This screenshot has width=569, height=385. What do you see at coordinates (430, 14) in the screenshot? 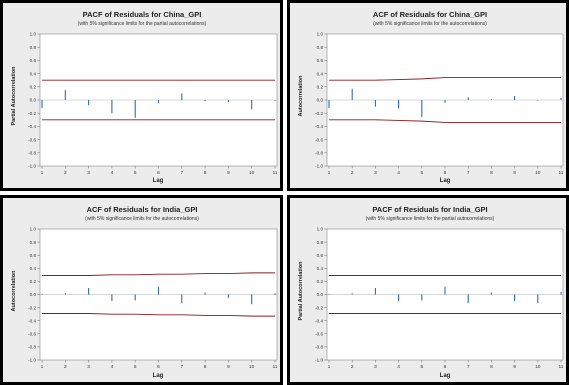
I see `chart-title: ACF of Residuals for China_GPI` at bounding box center [430, 14].